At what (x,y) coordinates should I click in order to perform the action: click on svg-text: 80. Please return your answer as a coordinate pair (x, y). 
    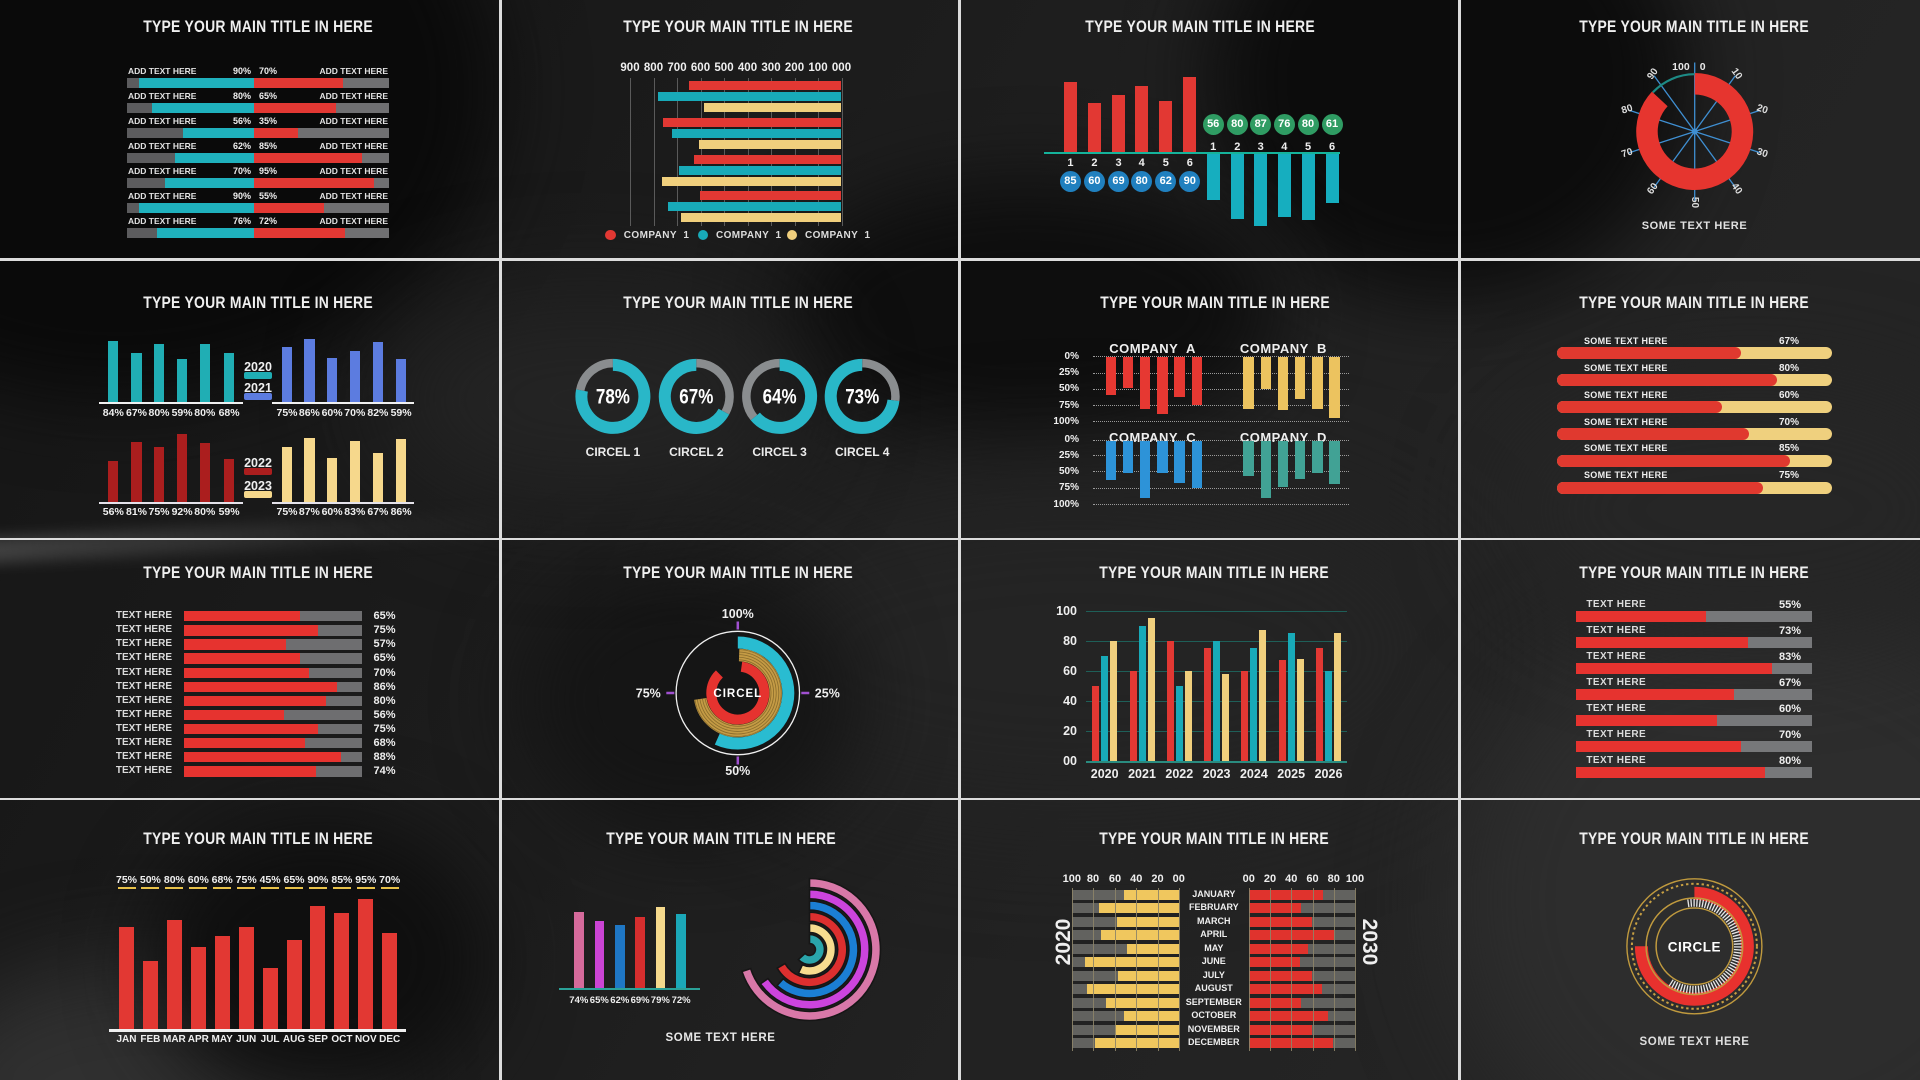
    Looking at the image, I should click on (1627, 110).